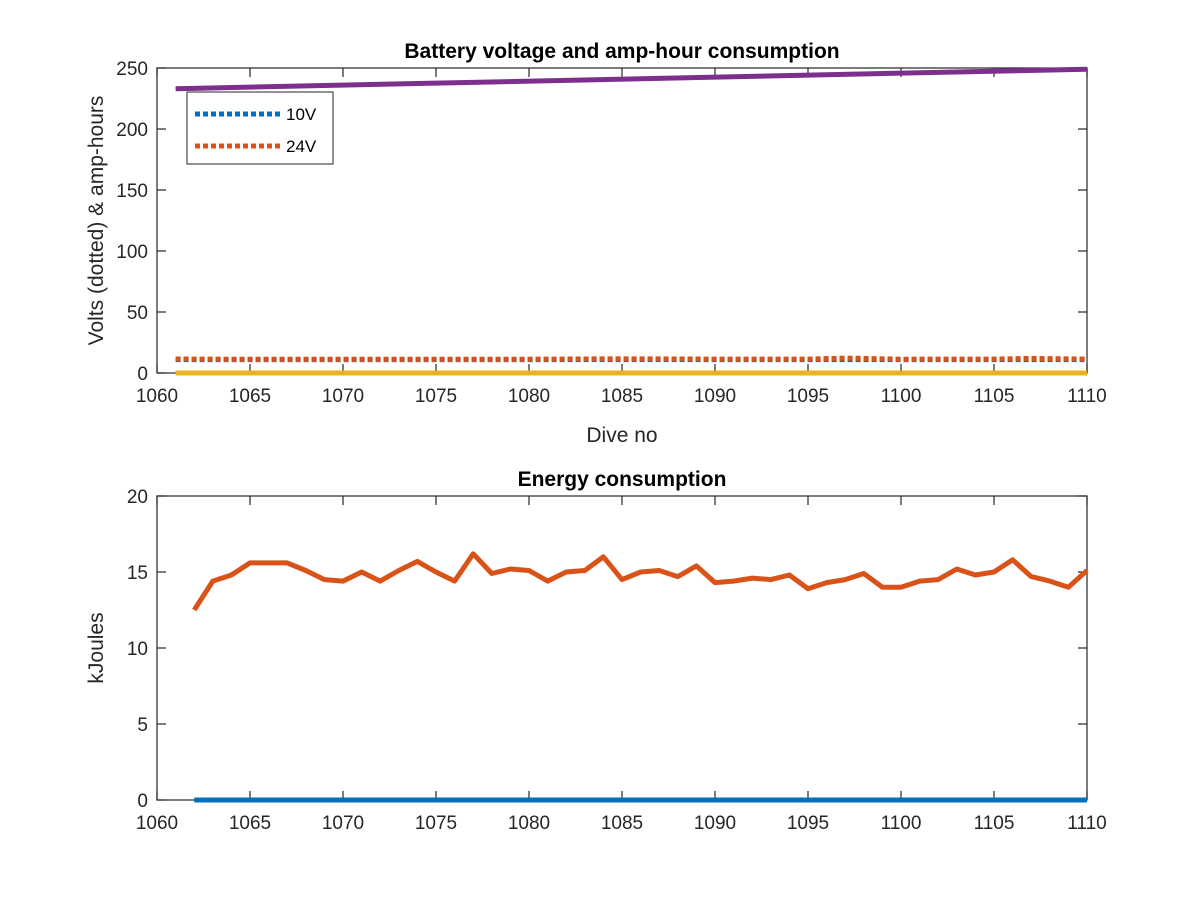  I want to click on x-axis-label: Dive no, so click(621, 435).